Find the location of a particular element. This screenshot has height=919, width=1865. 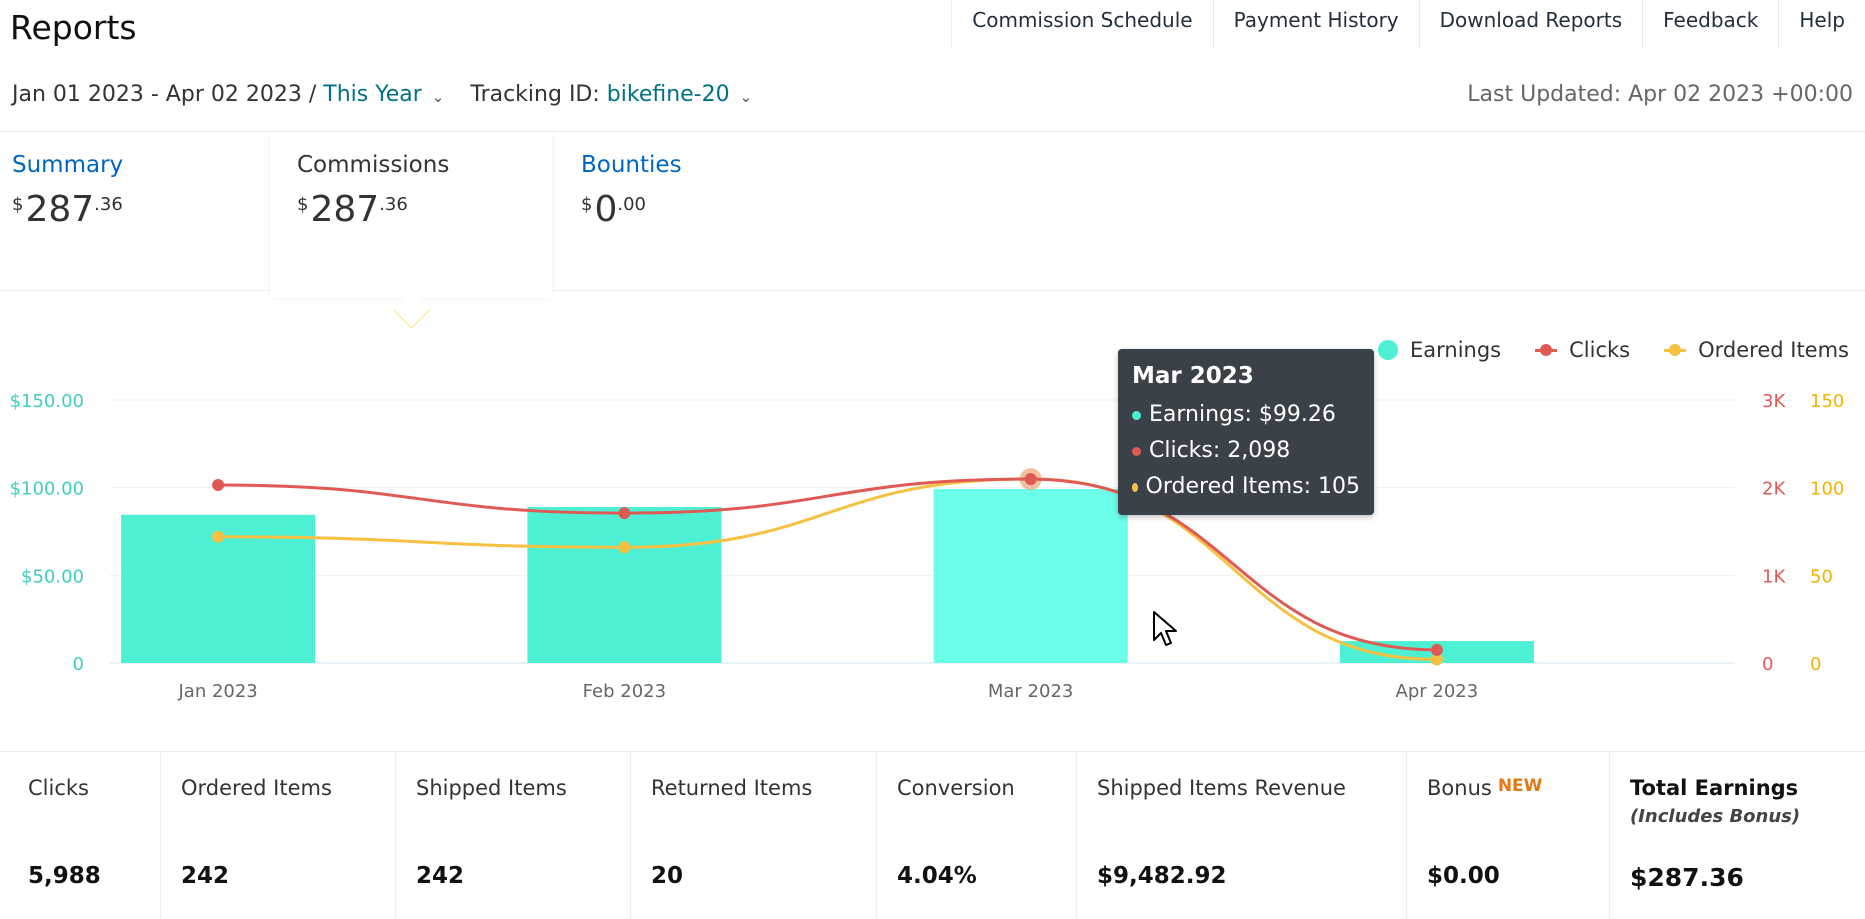

left-axis-tick-label: $150.00 is located at coordinates (47, 401).